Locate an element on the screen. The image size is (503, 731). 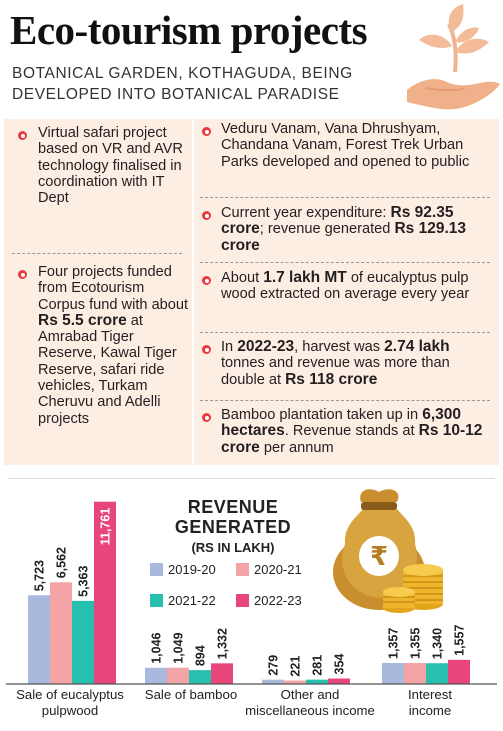
bar-label-2020-21-0: 6,562 is located at coordinates (62, 562).